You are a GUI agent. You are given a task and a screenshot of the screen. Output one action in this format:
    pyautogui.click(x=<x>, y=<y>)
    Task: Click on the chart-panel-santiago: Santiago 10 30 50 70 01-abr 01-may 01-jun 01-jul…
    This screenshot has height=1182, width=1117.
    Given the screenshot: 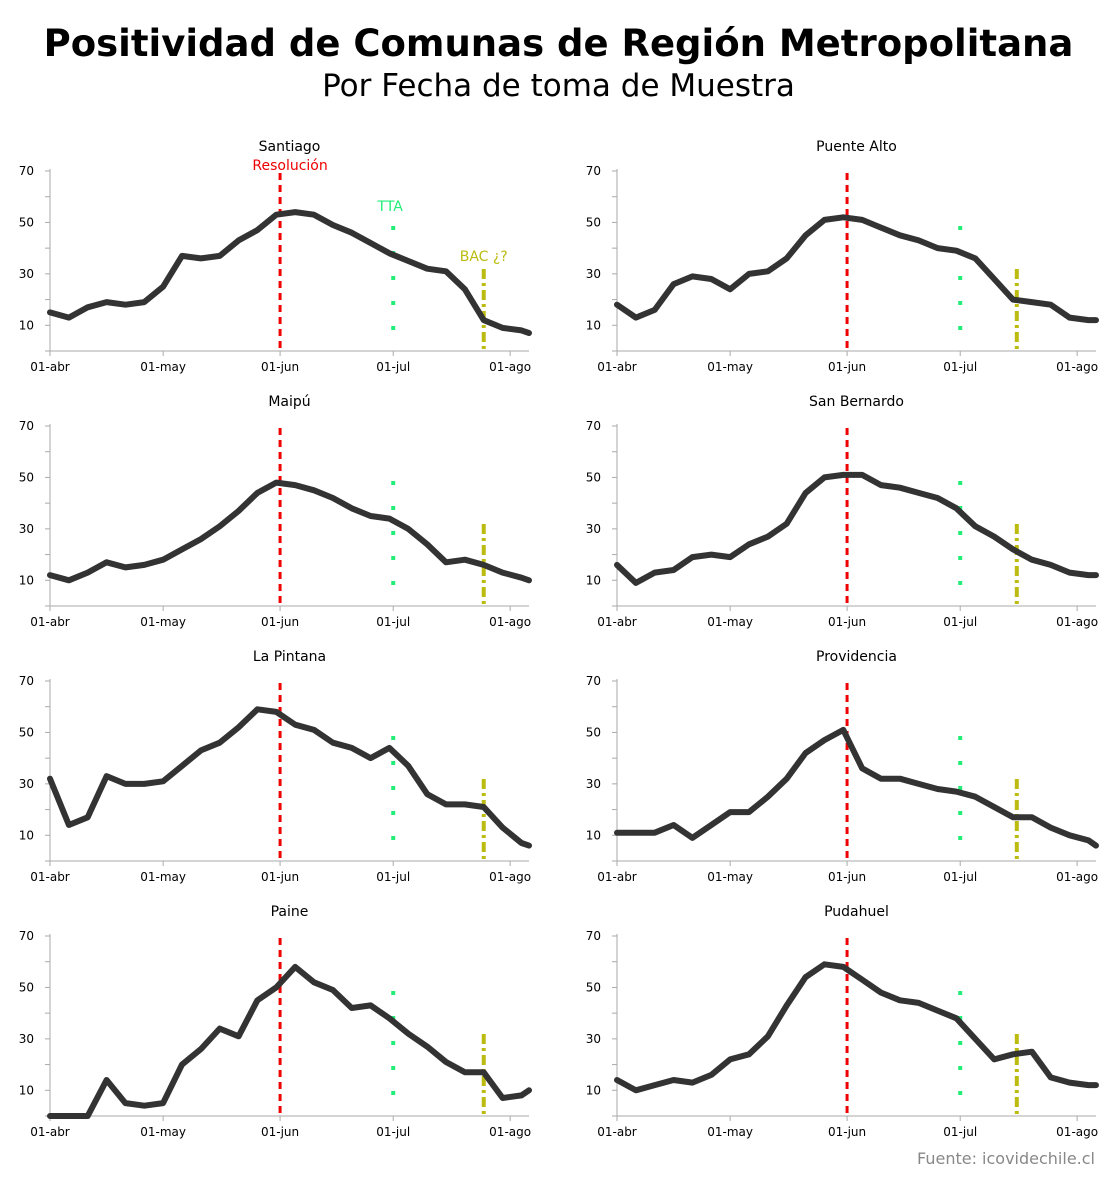 What is the action you would take?
    pyautogui.click(x=275, y=256)
    